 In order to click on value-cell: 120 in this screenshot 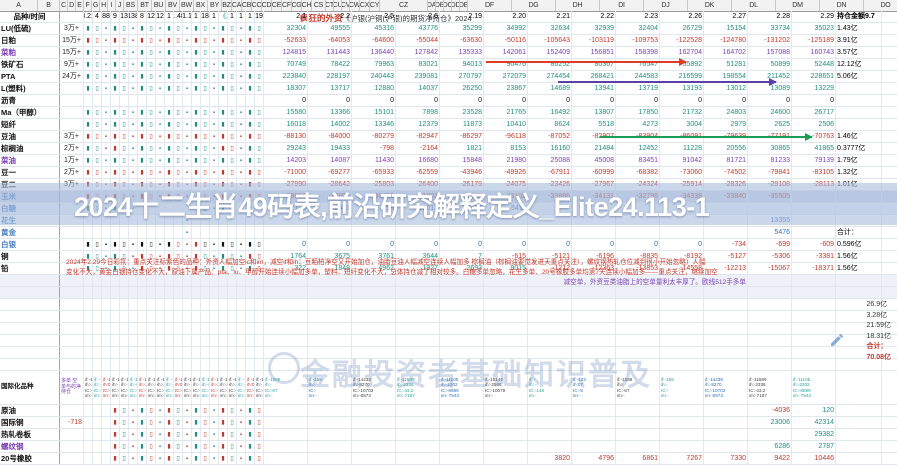, I will do `click(814, 410)`.